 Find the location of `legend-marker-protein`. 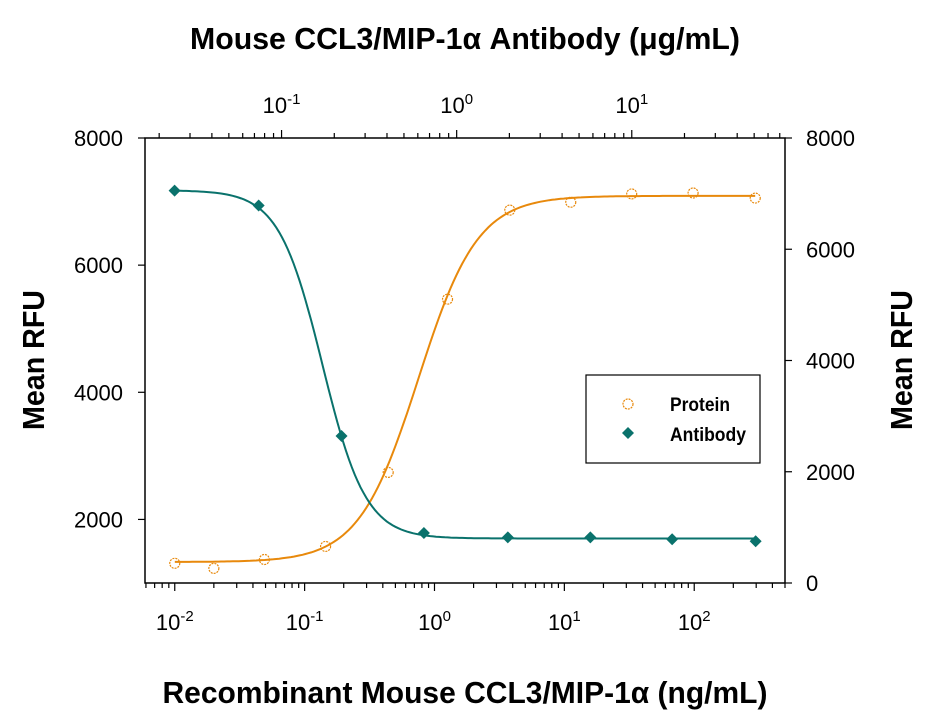

legend-marker-protein is located at coordinates (628, 404).